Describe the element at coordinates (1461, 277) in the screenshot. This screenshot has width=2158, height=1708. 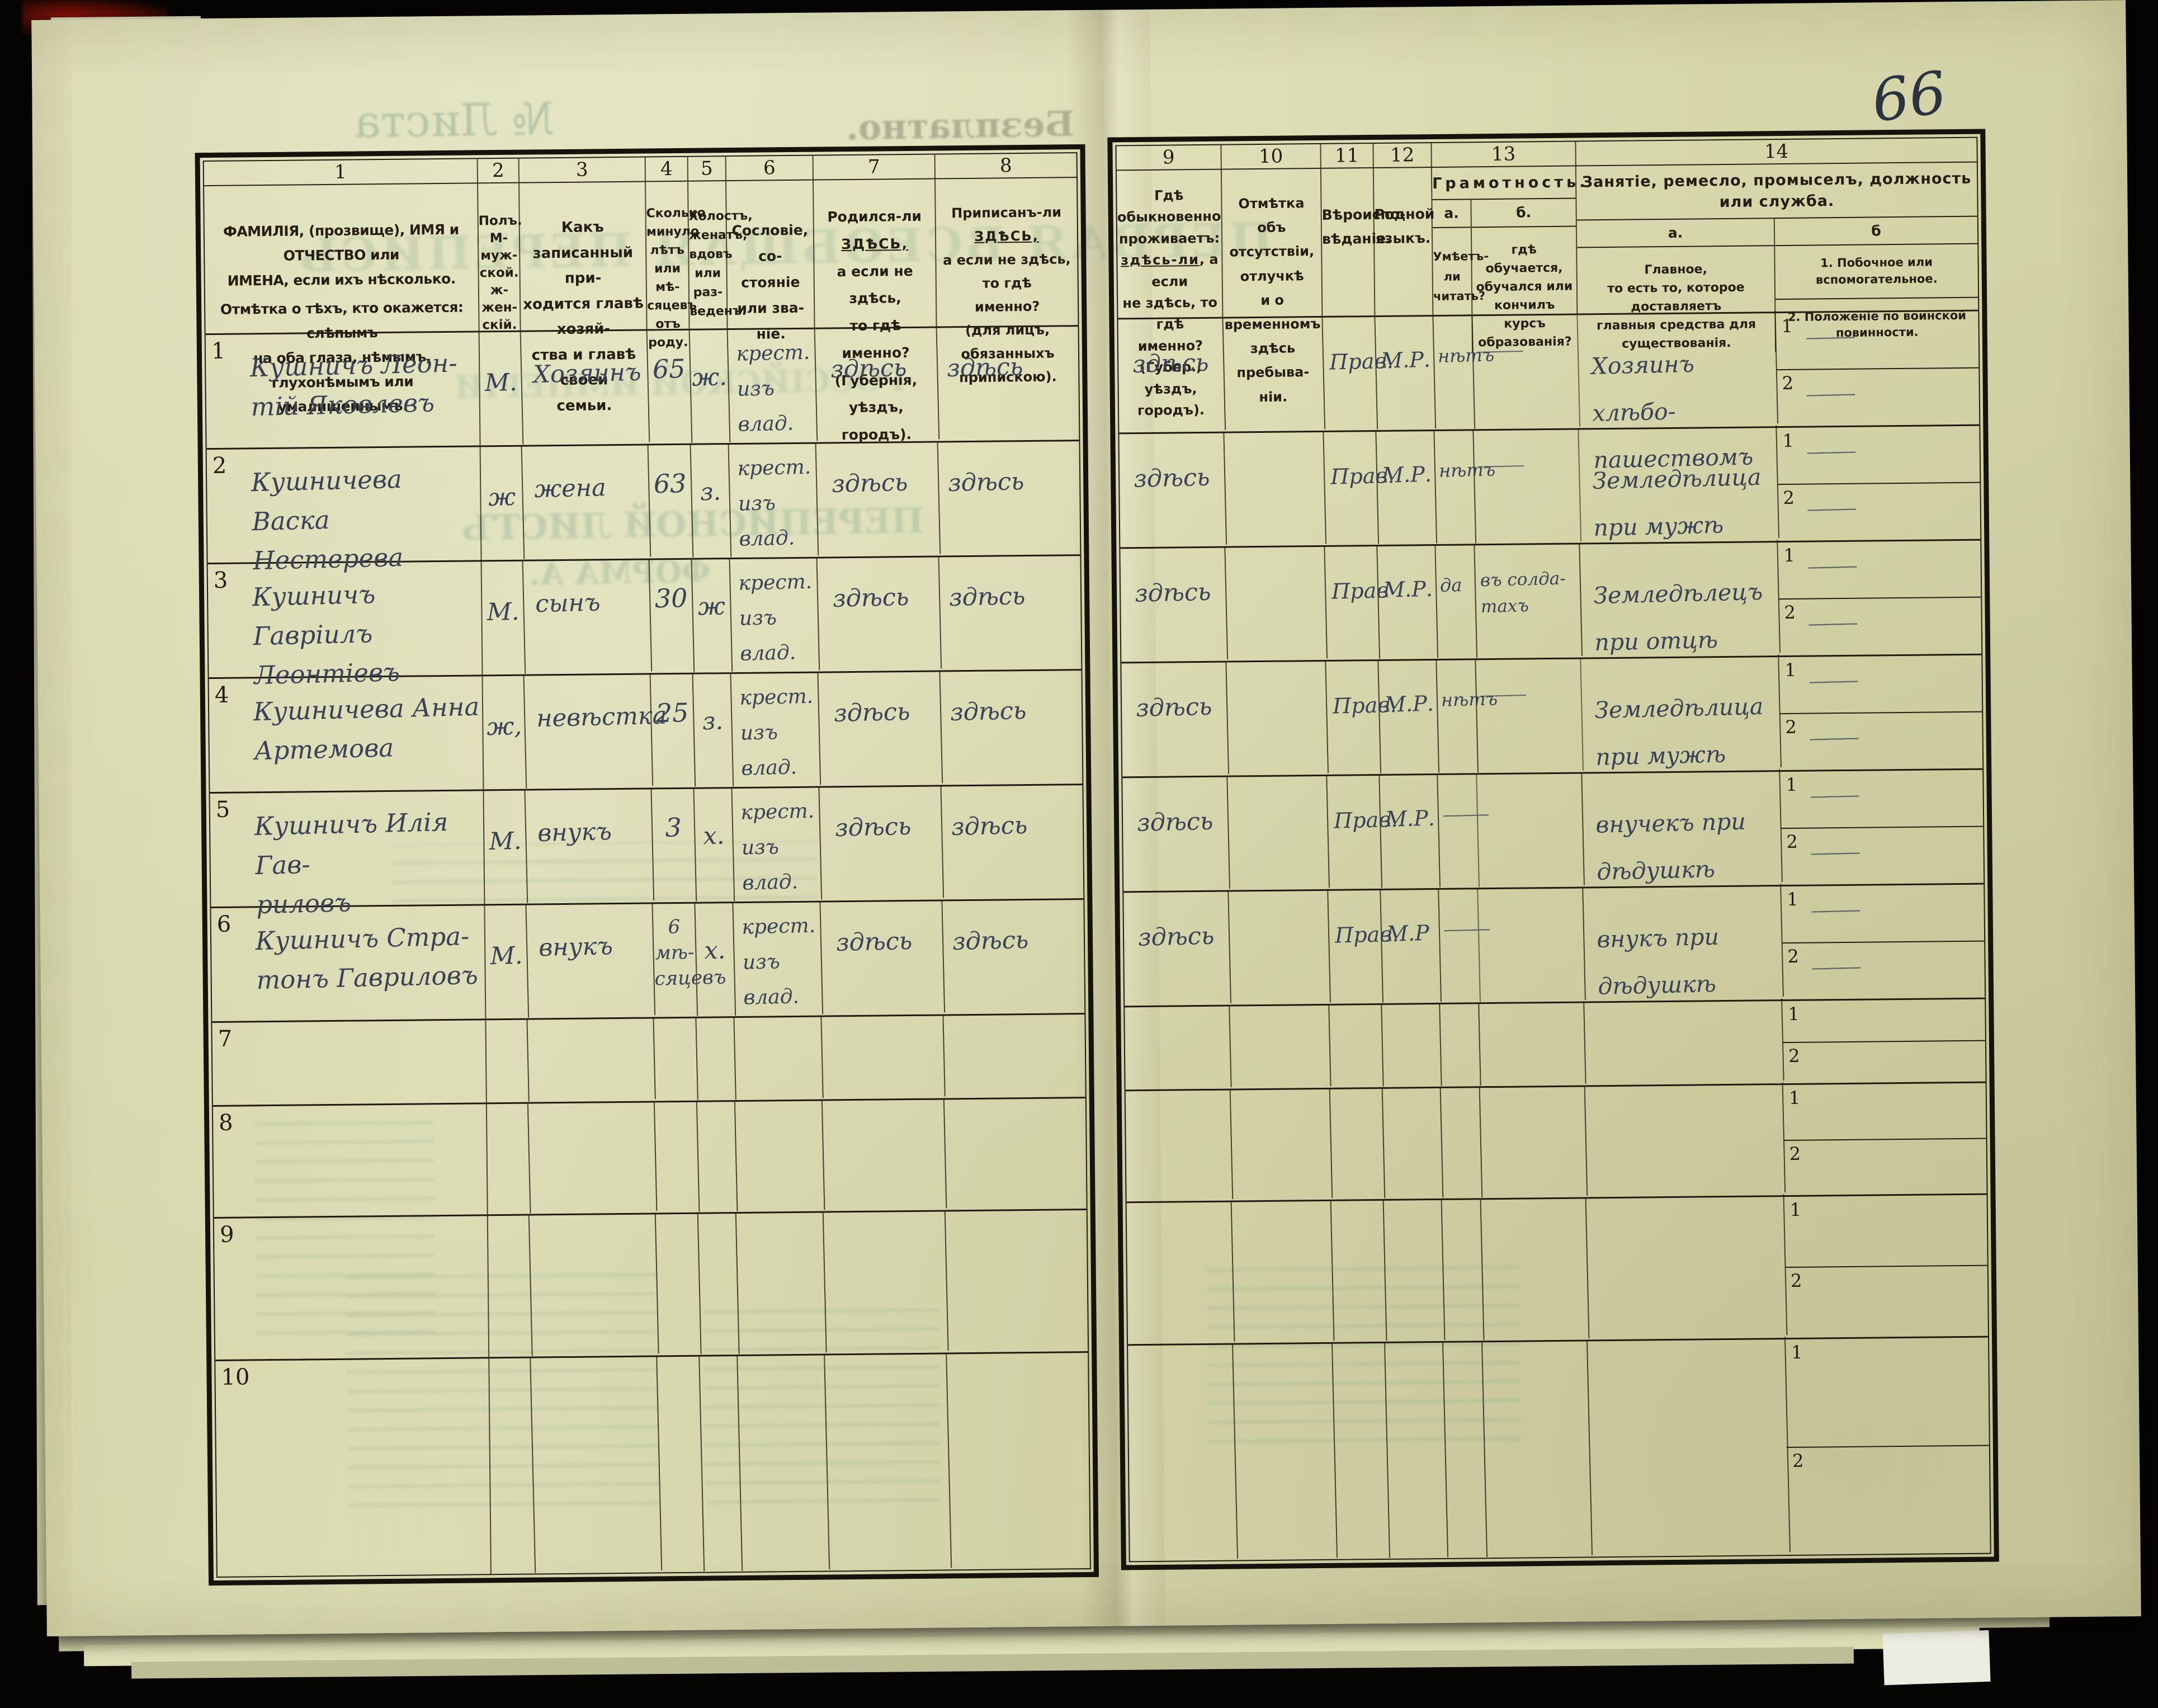
I see `header-can-read: Умѣетъ- ли читать?` at that location.